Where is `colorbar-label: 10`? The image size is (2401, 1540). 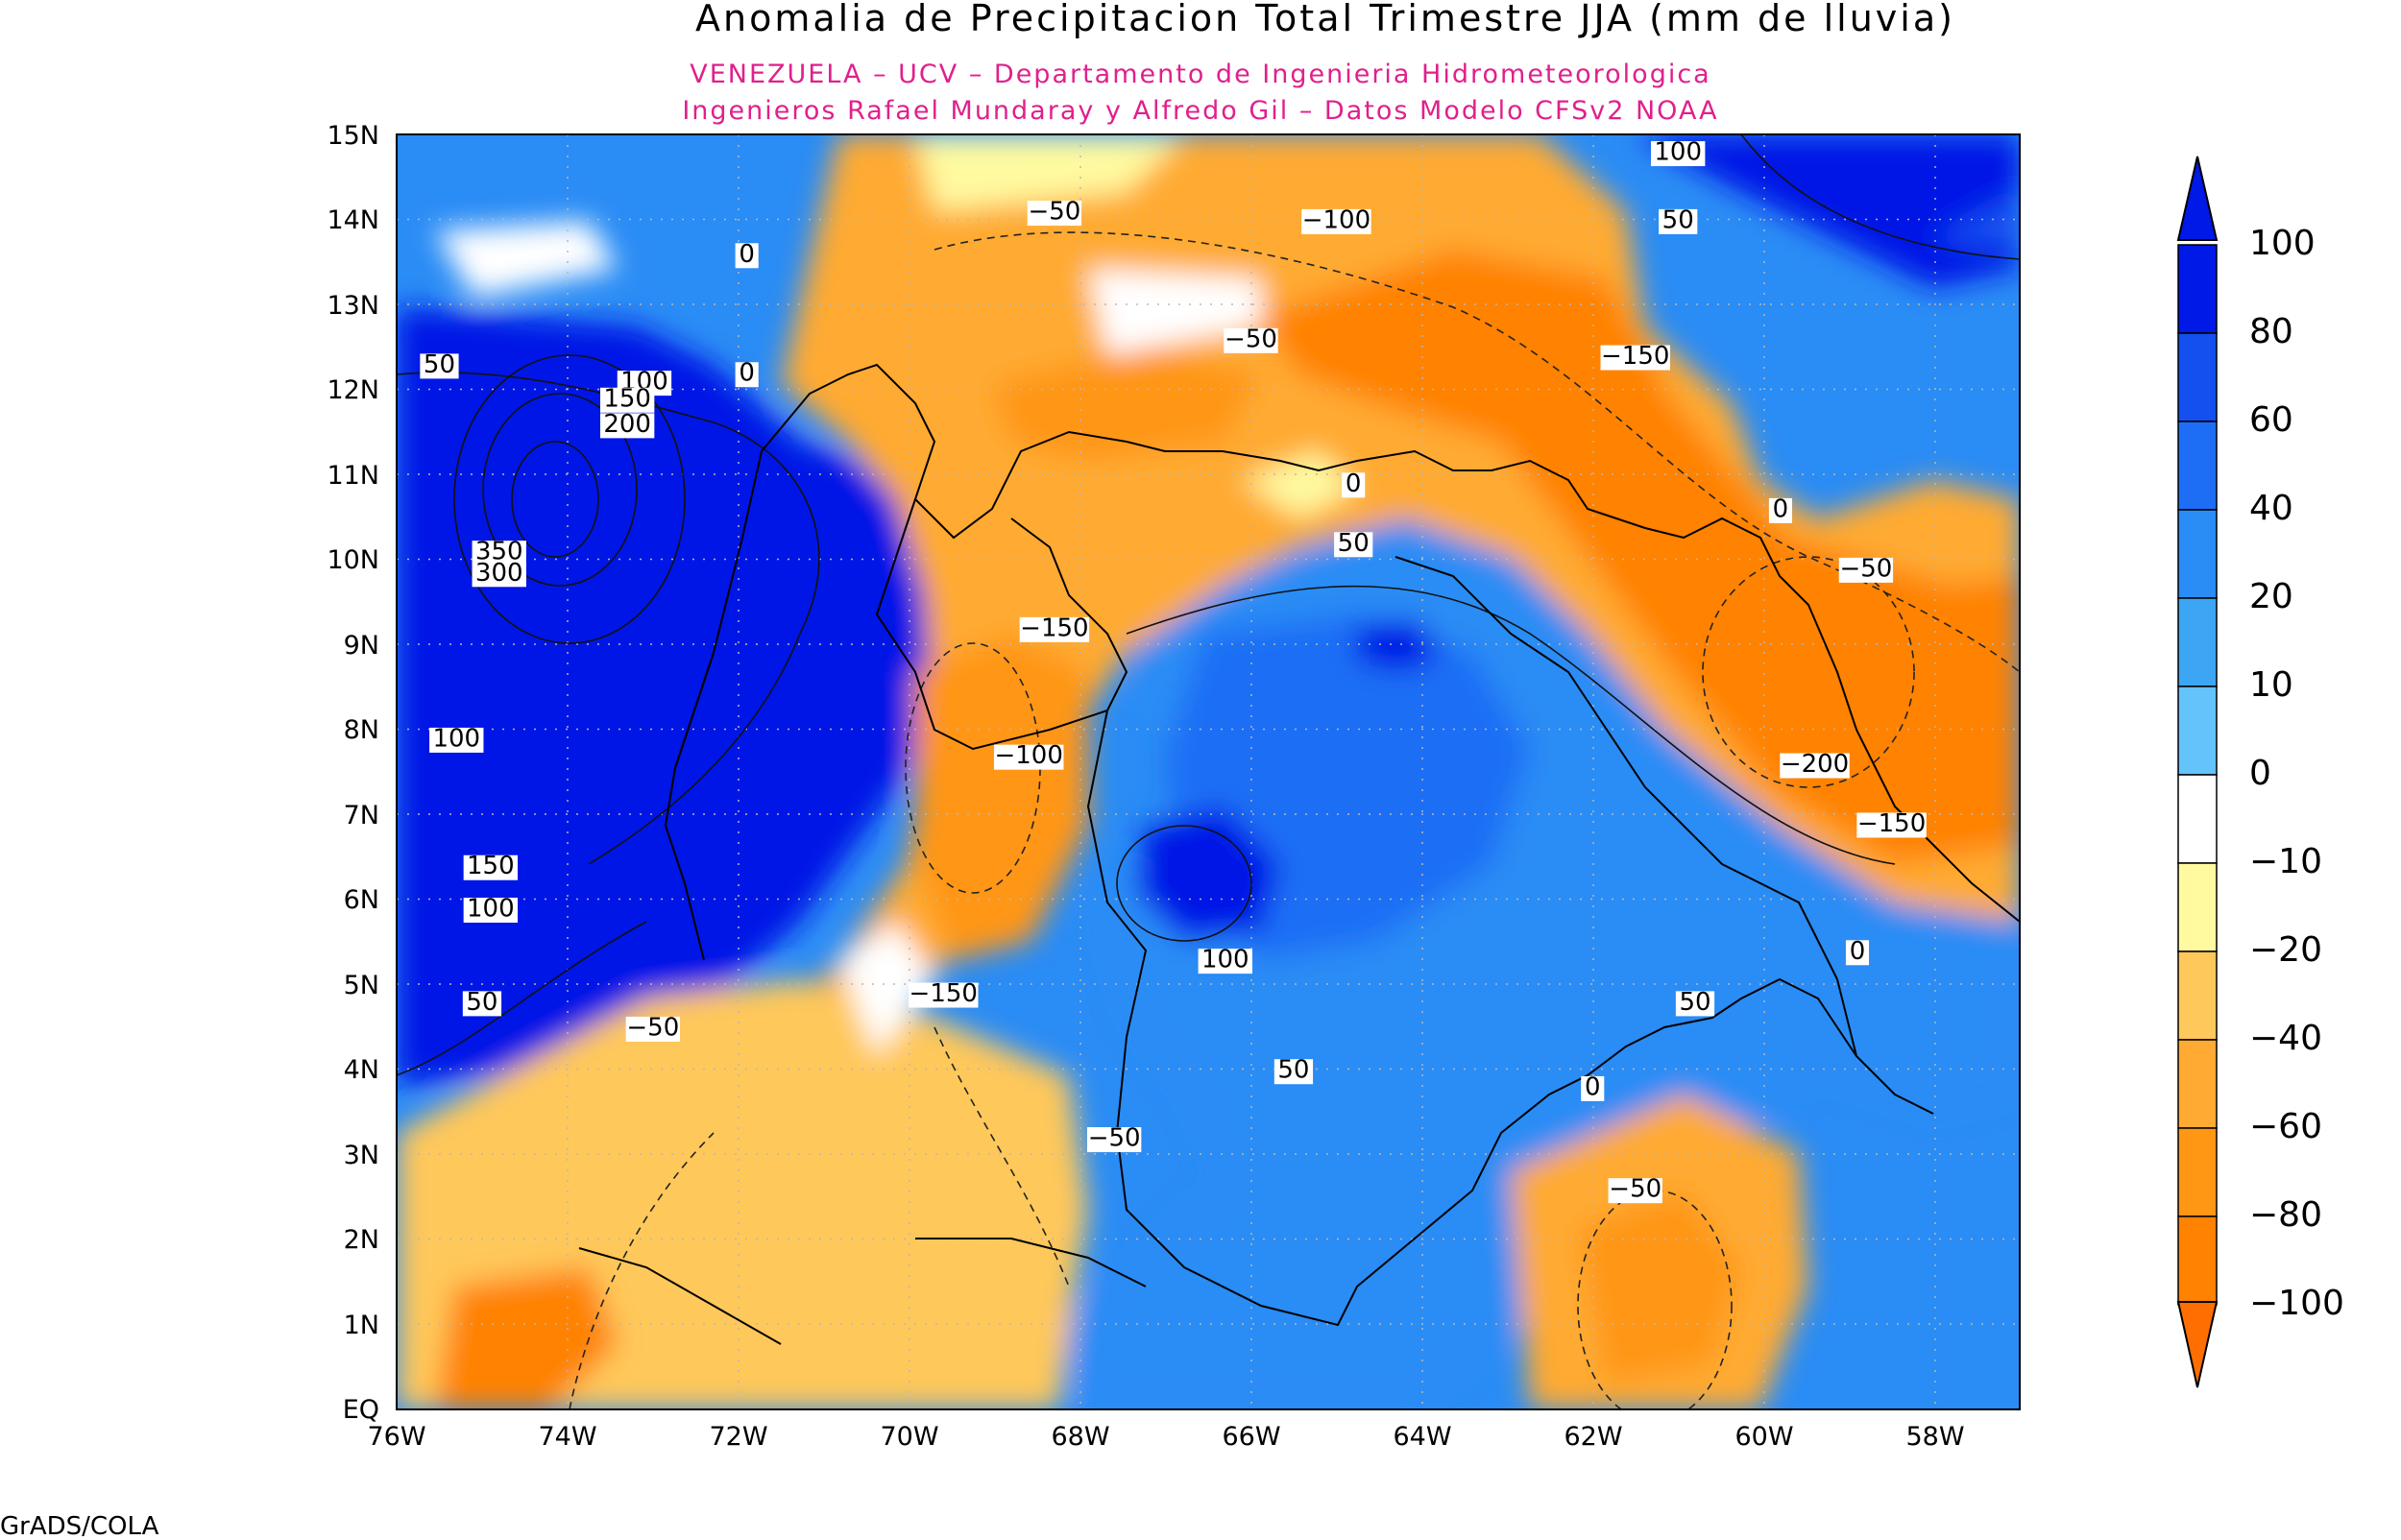 colorbar-label: 10 is located at coordinates (2271, 685).